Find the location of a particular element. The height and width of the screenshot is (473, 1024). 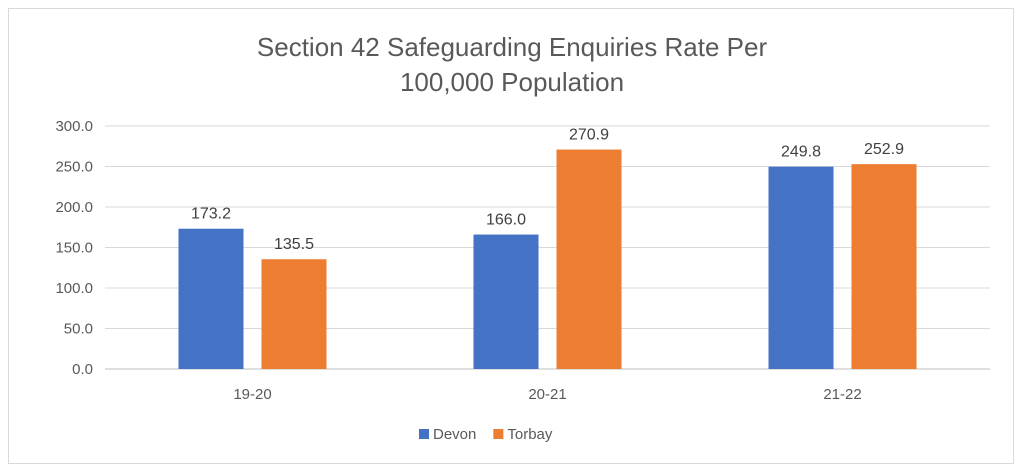

x-tick-label: 21-22 is located at coordinates (842, 394).